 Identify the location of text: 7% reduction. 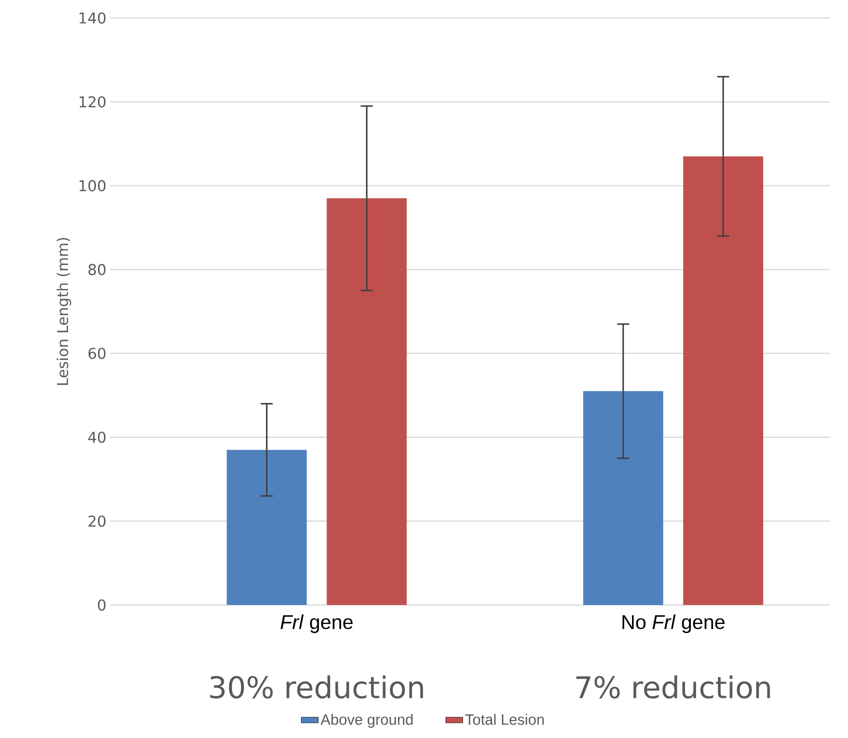
(673, 687).